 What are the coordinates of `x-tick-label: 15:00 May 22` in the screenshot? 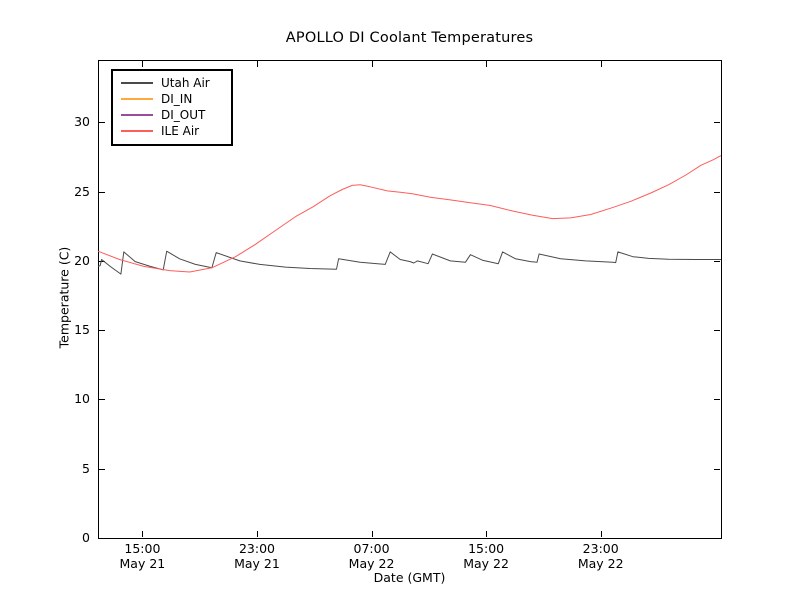 It's located at (486, 556).